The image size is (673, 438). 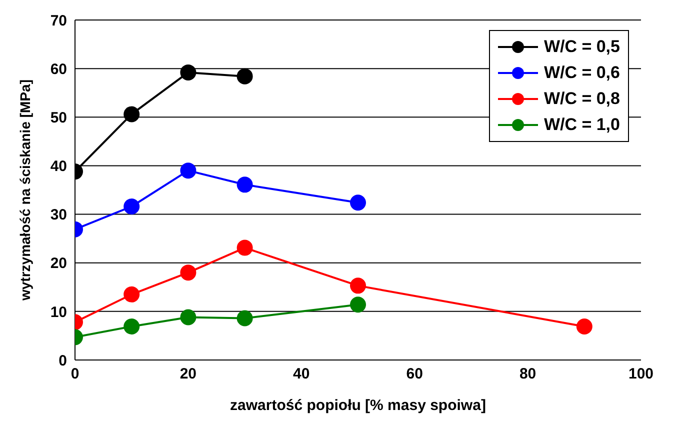 I want to click on x-tick-label: 20, so click(x=188, y=374).